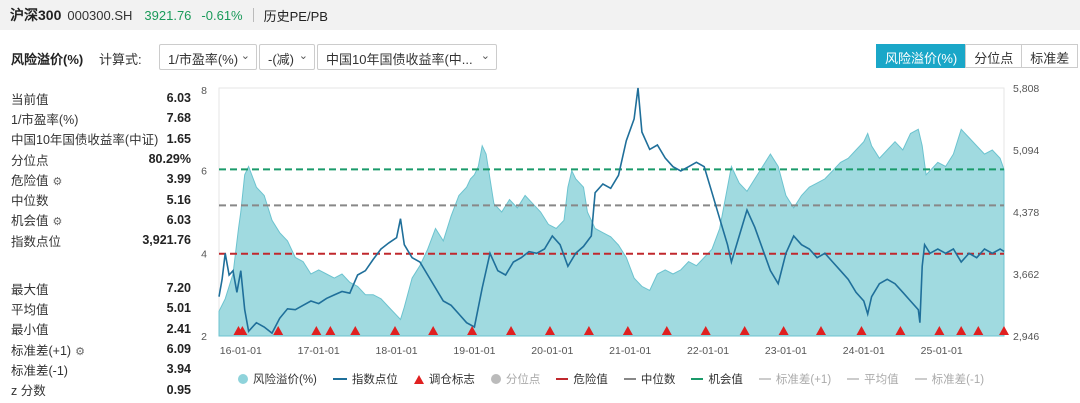 This screenshot has width=1080, height=403. I want to click on x-tick: 21-01-01, so click(630, 351).